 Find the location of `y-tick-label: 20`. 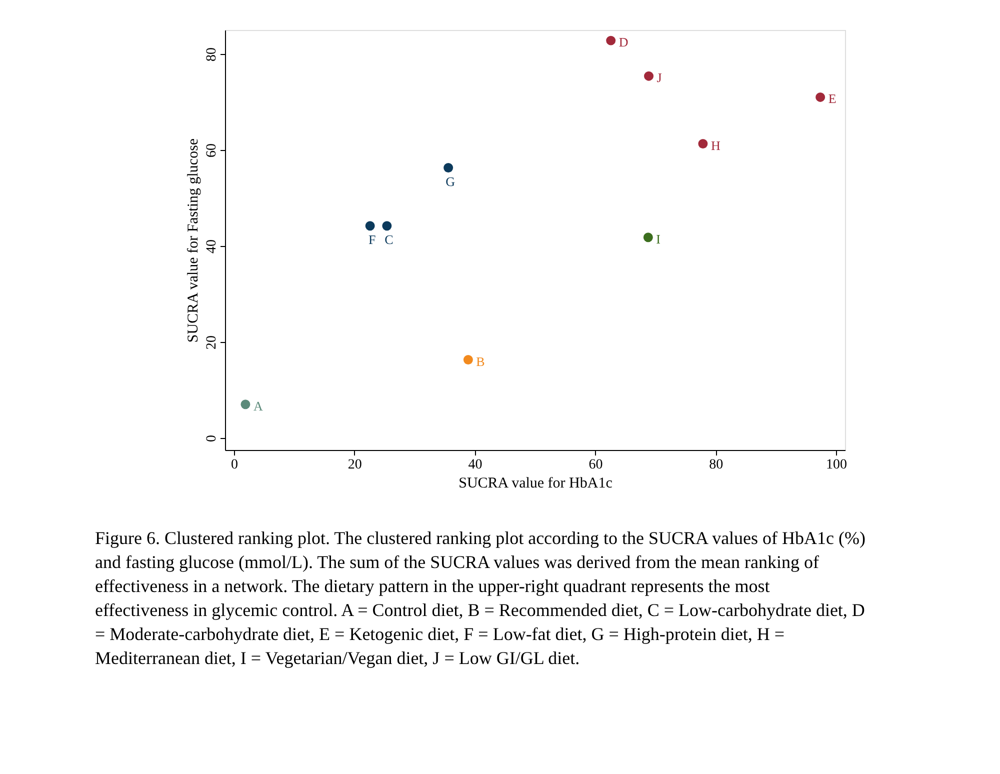

y-tick-label: 20 is located at coordinates (212, 343).